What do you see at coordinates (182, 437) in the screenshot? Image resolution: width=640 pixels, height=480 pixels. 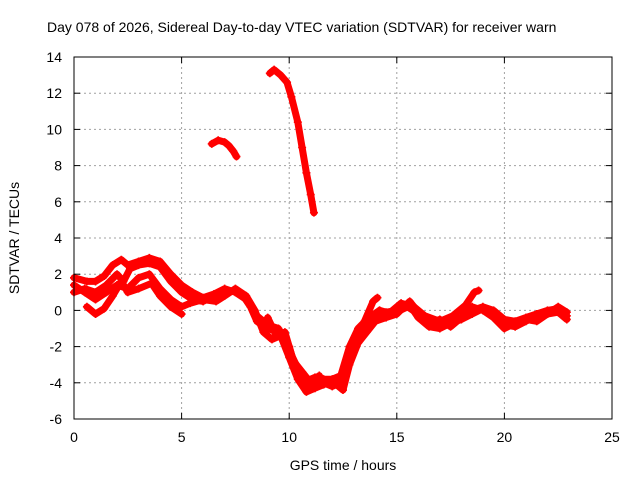 I see `x-tick-label: 5` at bounding box center [182, 437].